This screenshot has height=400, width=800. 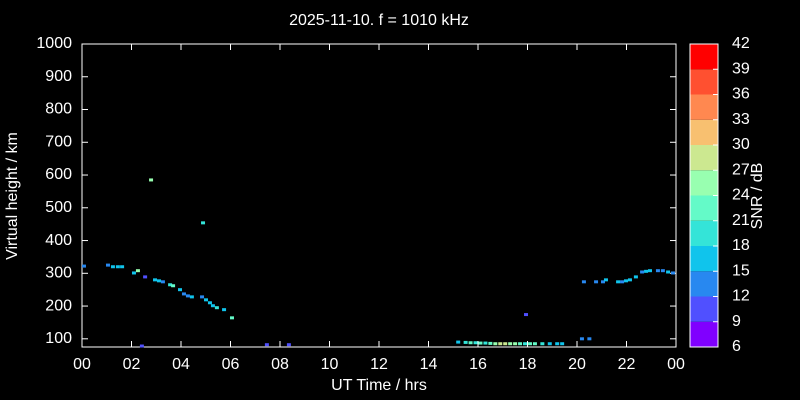 I want to click on y-tick-label: 800, so click(x=58, y=109).